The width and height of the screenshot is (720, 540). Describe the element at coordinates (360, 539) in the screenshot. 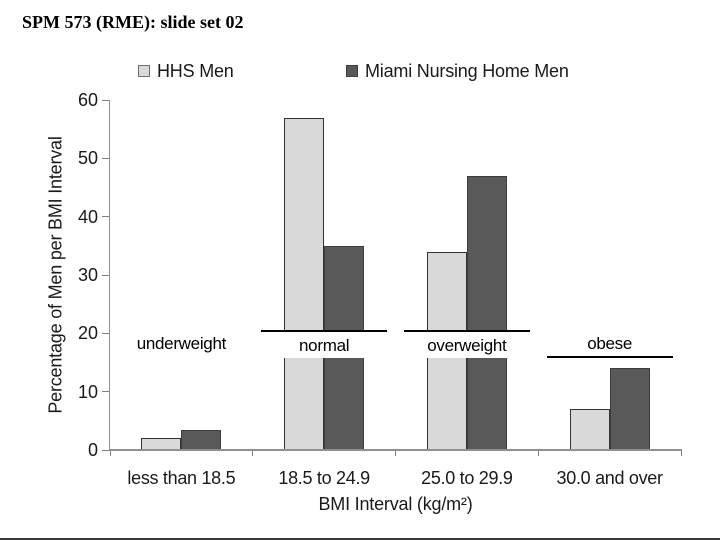

I see `slide-bottom-edge` at that location.